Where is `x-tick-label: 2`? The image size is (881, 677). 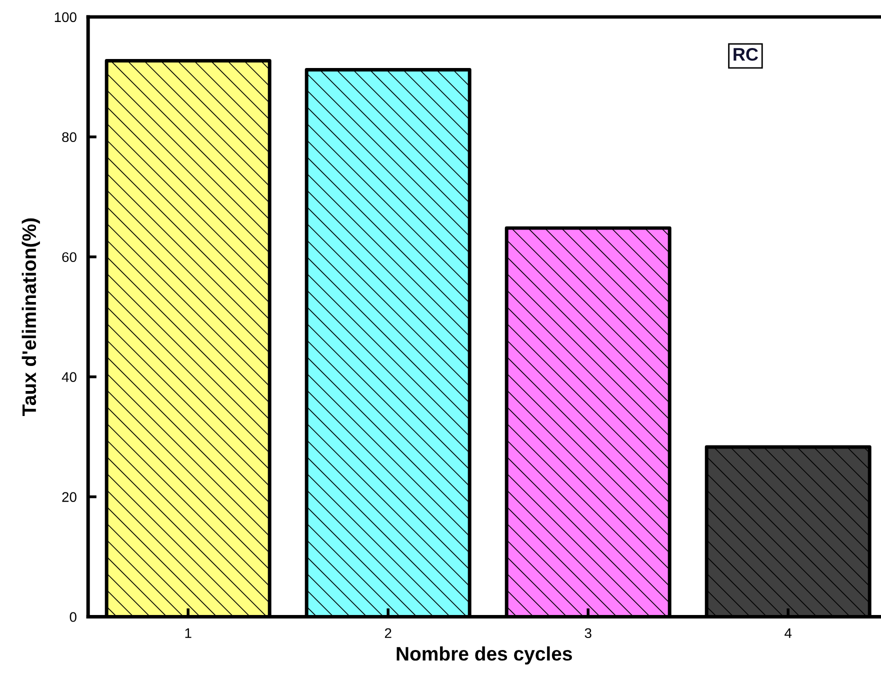 x-tick-label: 2 is located at coordinates (388, 633).